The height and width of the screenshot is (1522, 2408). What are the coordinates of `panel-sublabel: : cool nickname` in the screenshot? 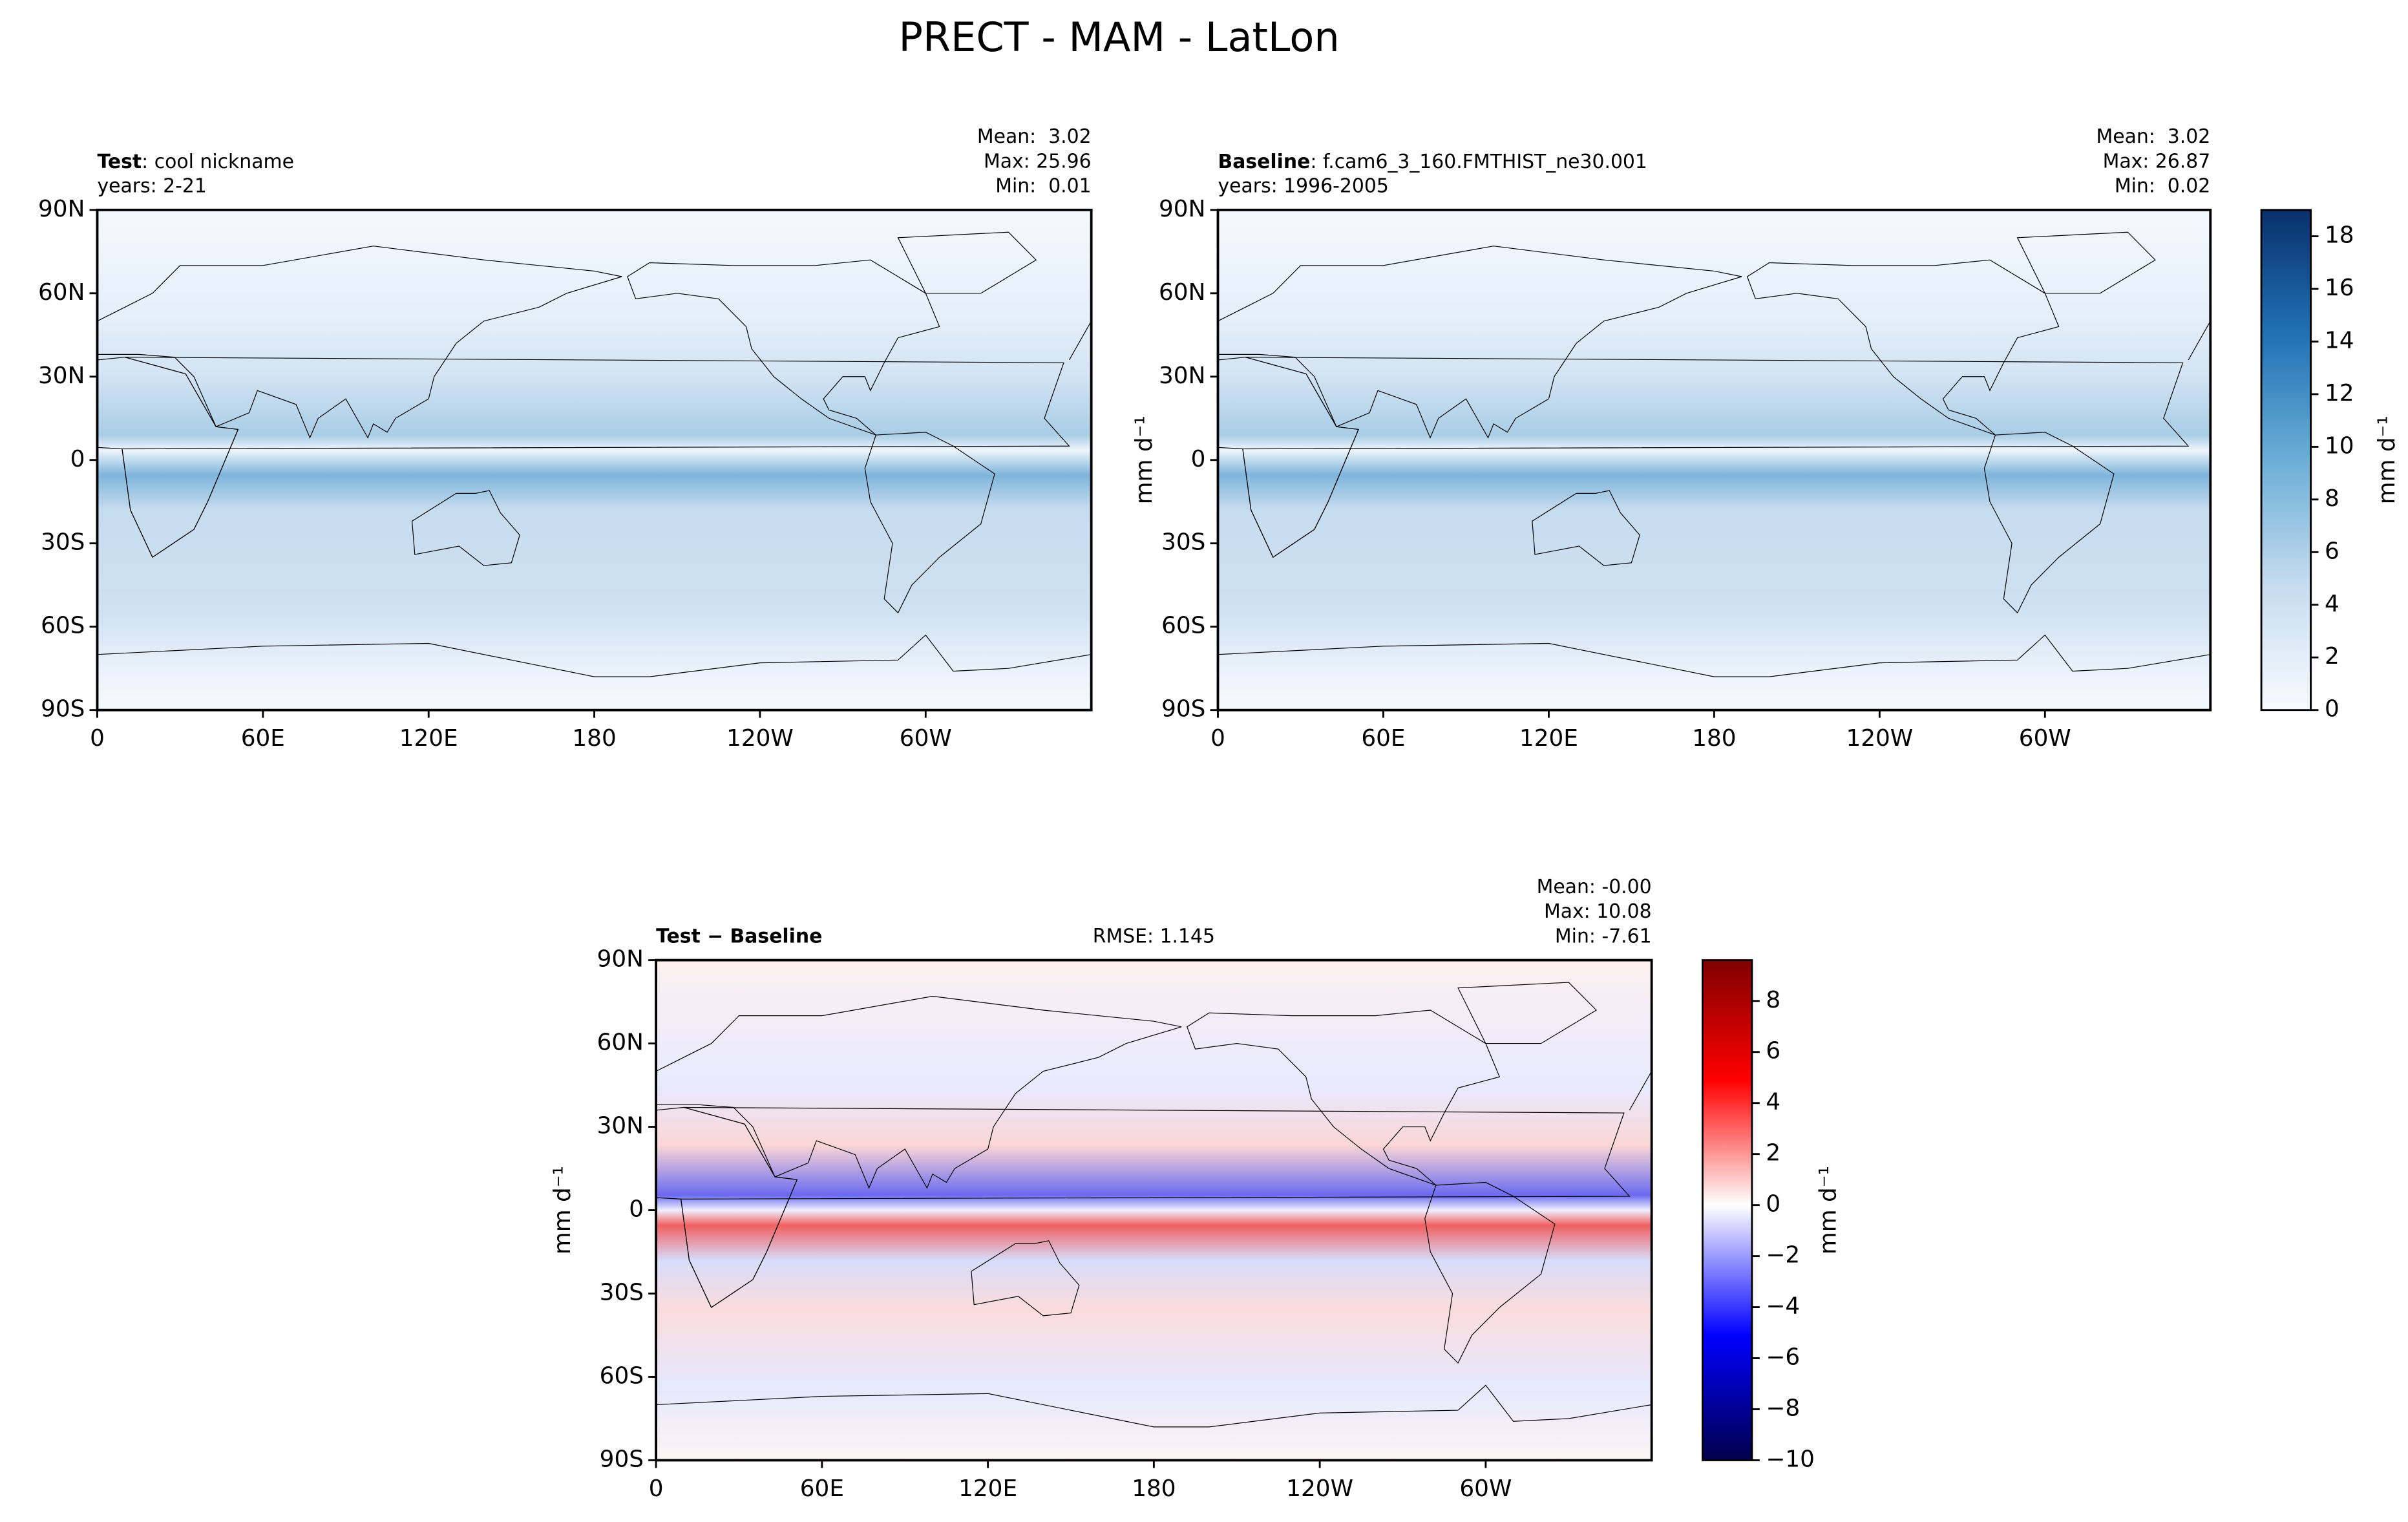 It's located at (218, 161).